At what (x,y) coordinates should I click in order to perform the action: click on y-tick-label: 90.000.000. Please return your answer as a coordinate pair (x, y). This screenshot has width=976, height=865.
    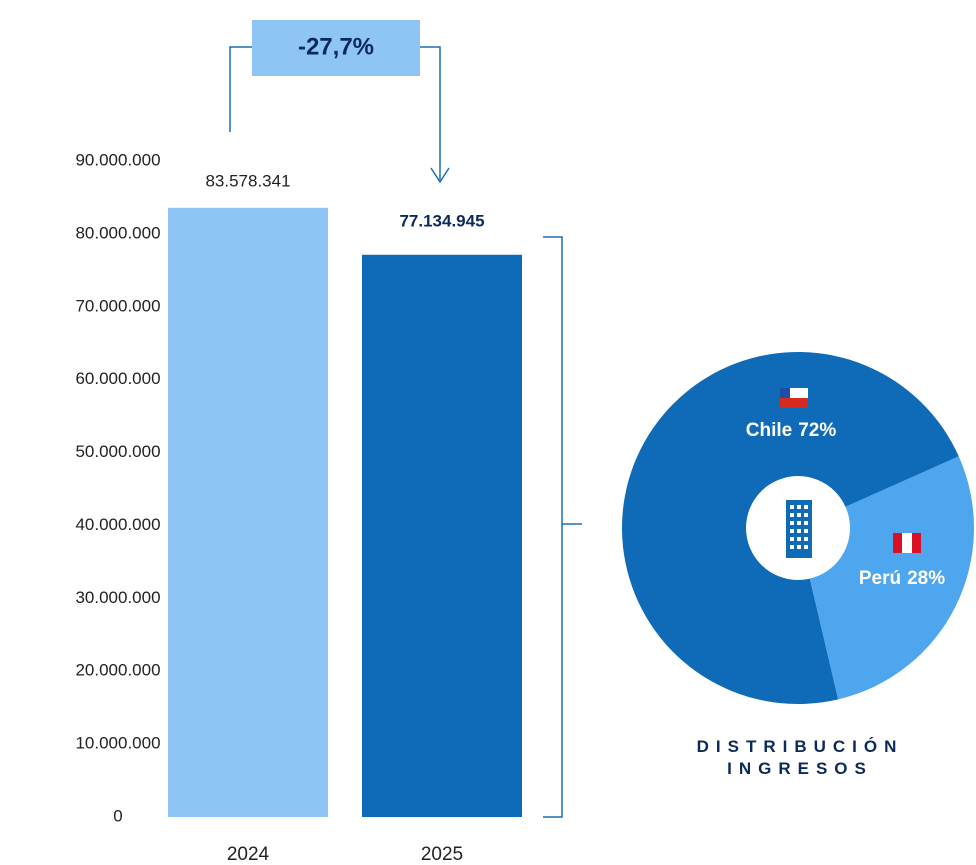
    Looking at the image, I should click on (117, 159).